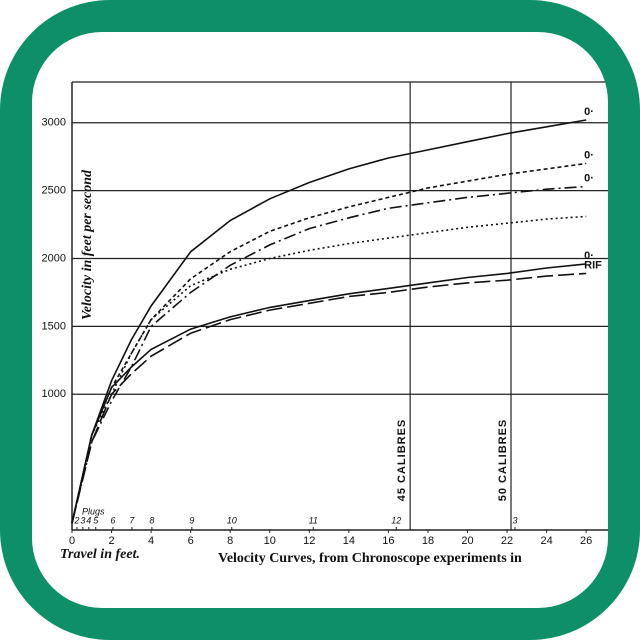 The height and width of the screenshot is (640, 640). What do you see at coordinates (151, 541) in the screenshot?
I see `x-tick-label: 4` at bounding box center [151, 541].